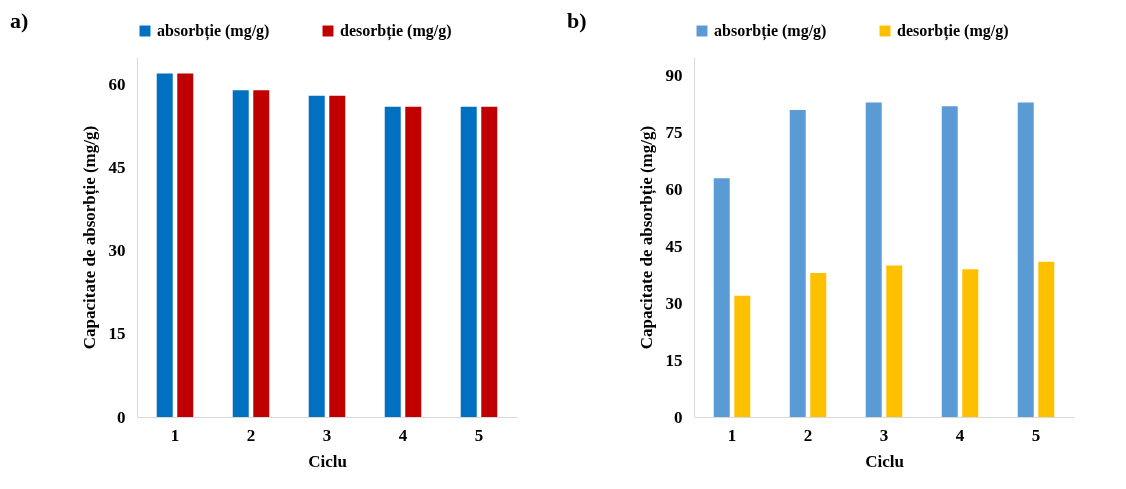 This screenshot has height=489, width=1126. Describe the element at coordinates (577, 20) in the screenshot. I see `chart-title: b)` at that location.